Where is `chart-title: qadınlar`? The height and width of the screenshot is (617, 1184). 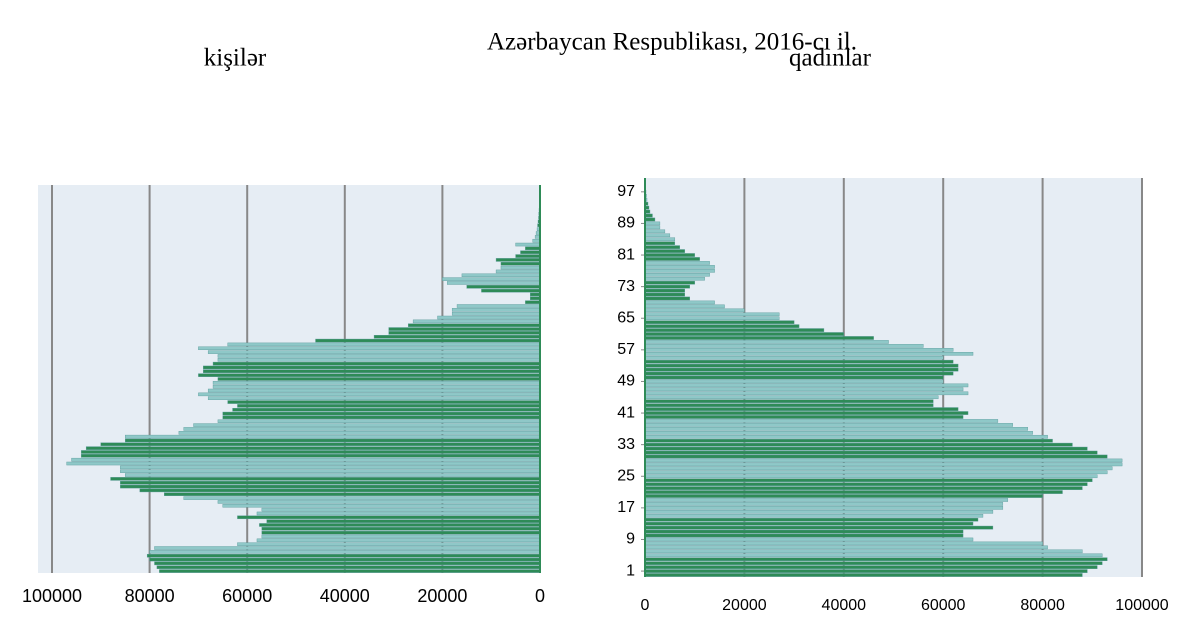
chart-title: qadınlar is located at coordinates (830, 58).